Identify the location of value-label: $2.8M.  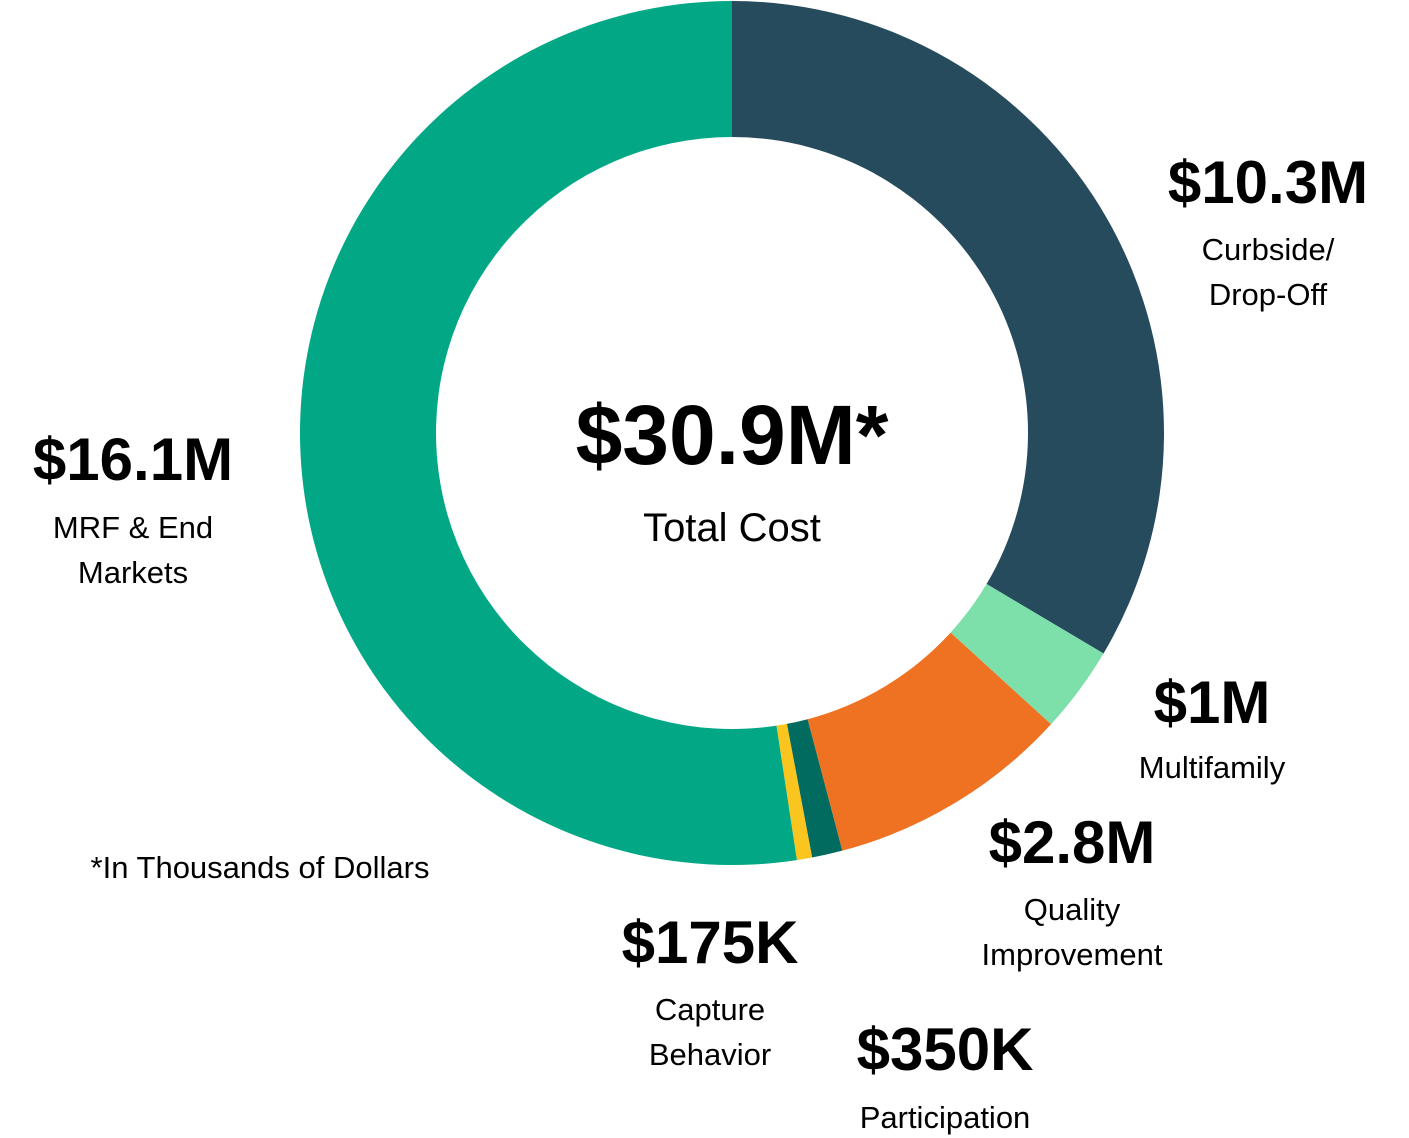
(1072, 842).